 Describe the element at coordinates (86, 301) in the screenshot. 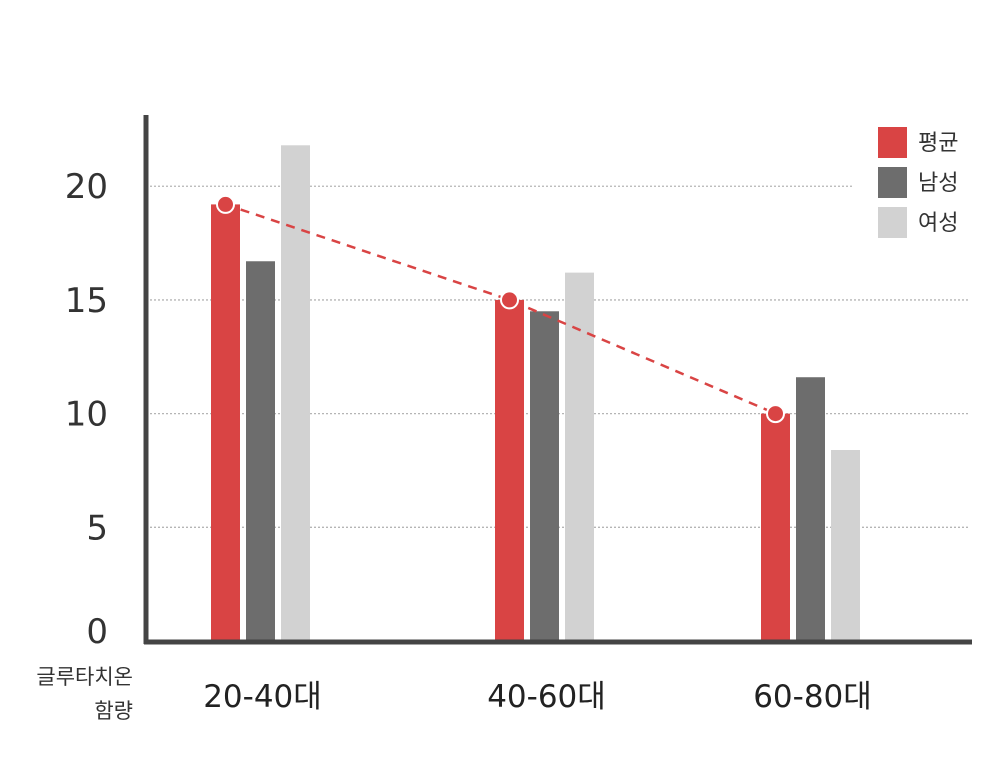

I see `y-tick-15: 15` at that location.